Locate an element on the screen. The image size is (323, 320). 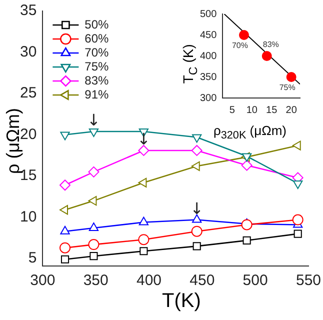
y-tick-label: 300 is located at coordinates (209, 98).